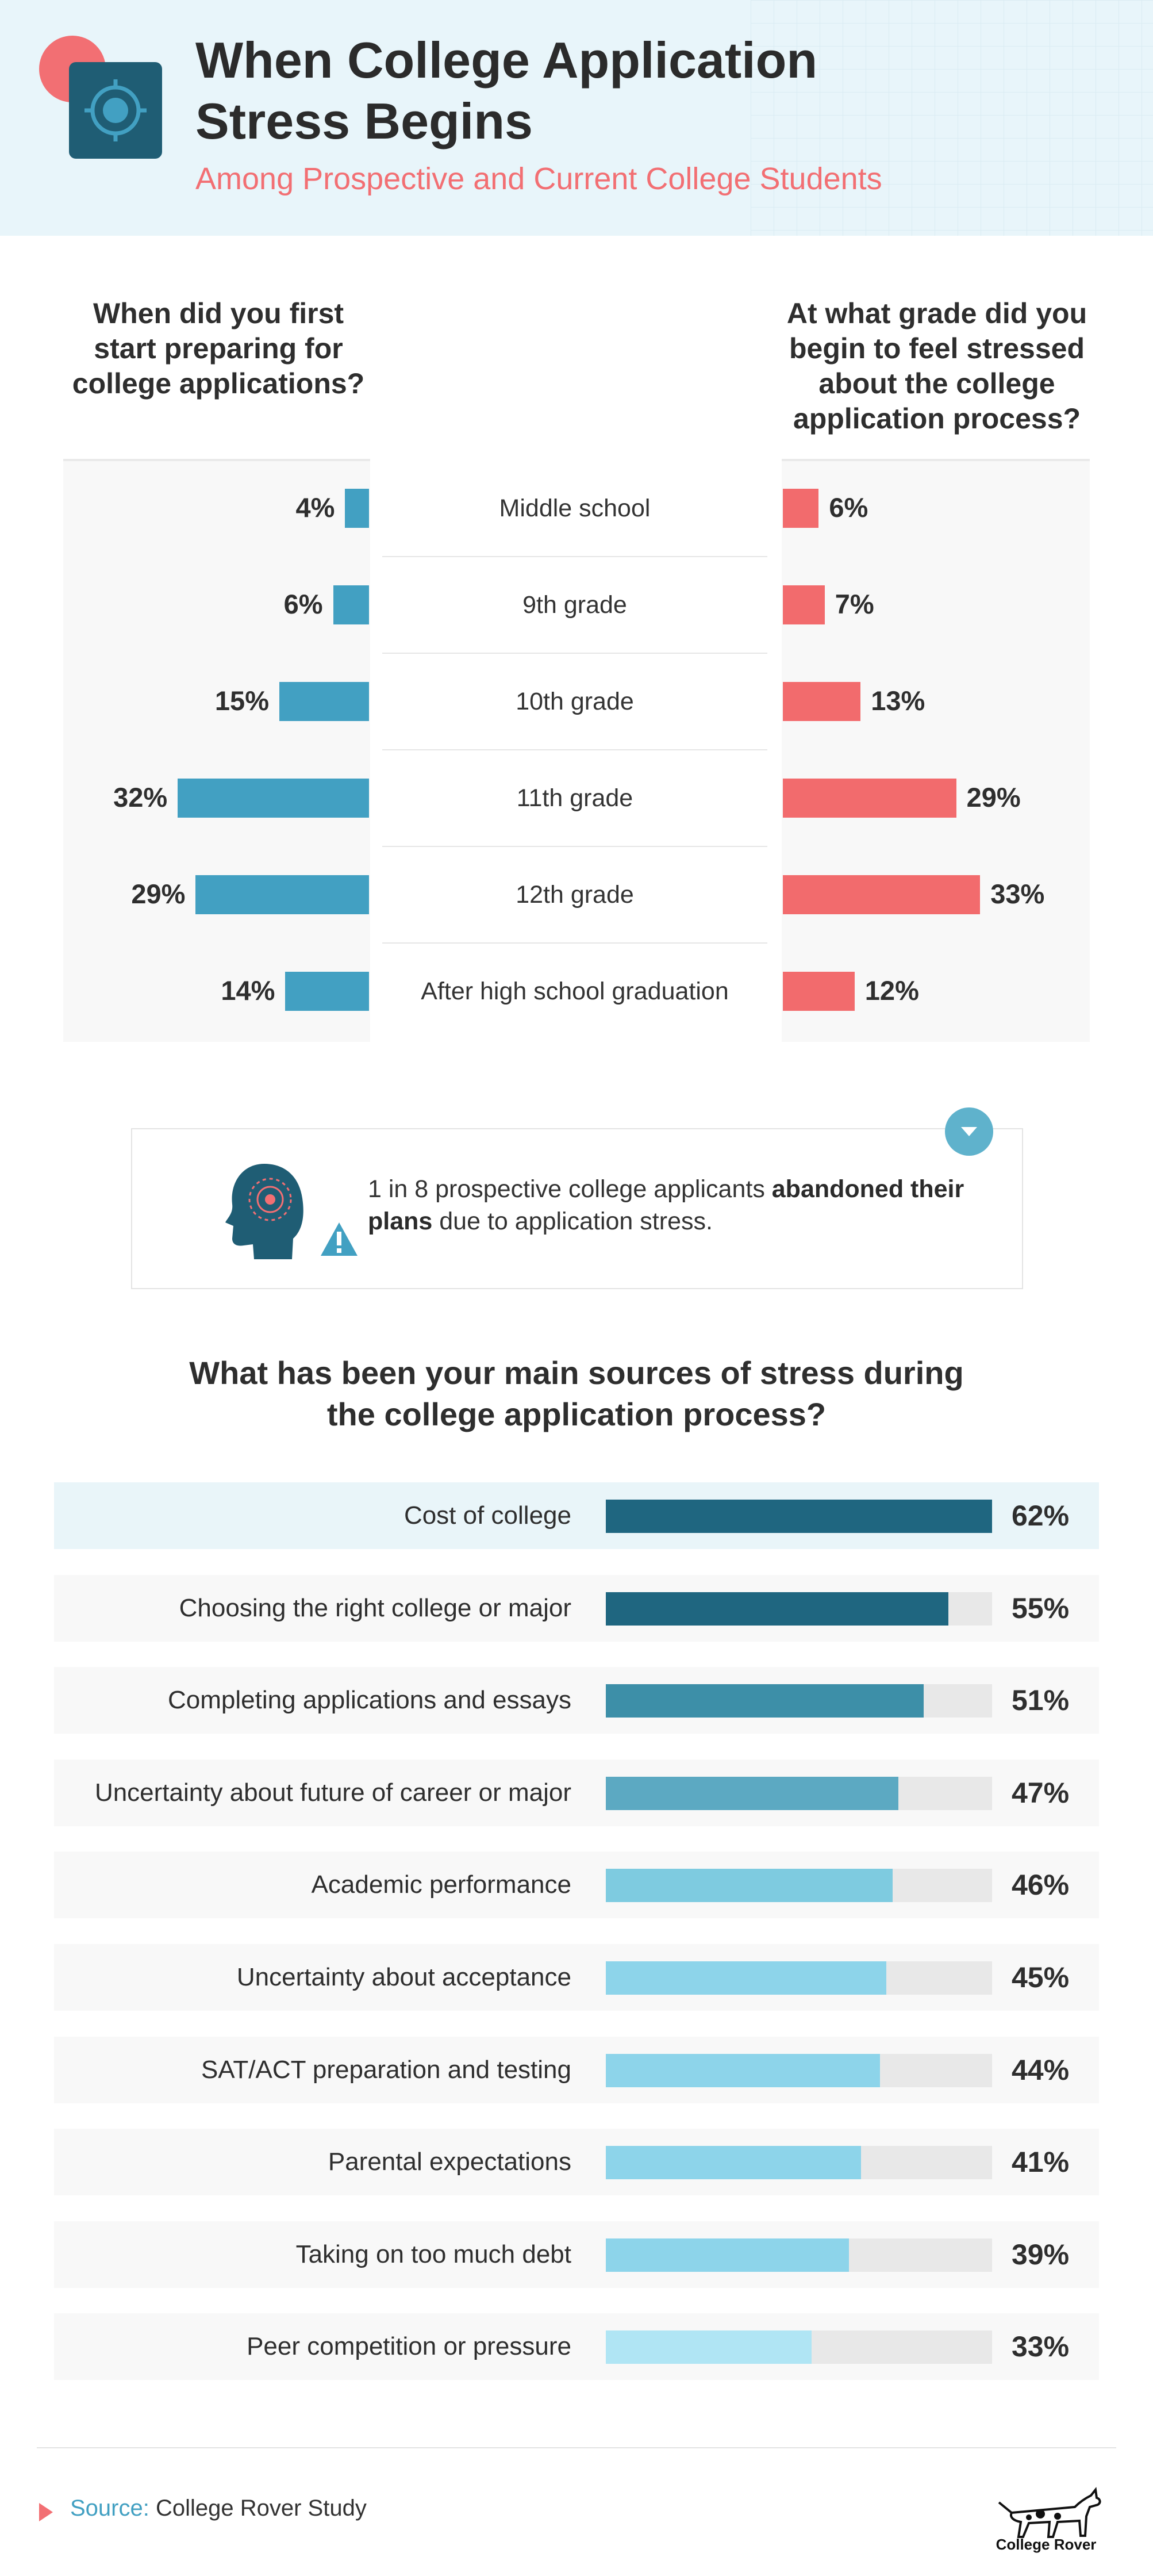  I want to click on stress-source-row: Taking on too much debt 39%, so click(576, 2254).